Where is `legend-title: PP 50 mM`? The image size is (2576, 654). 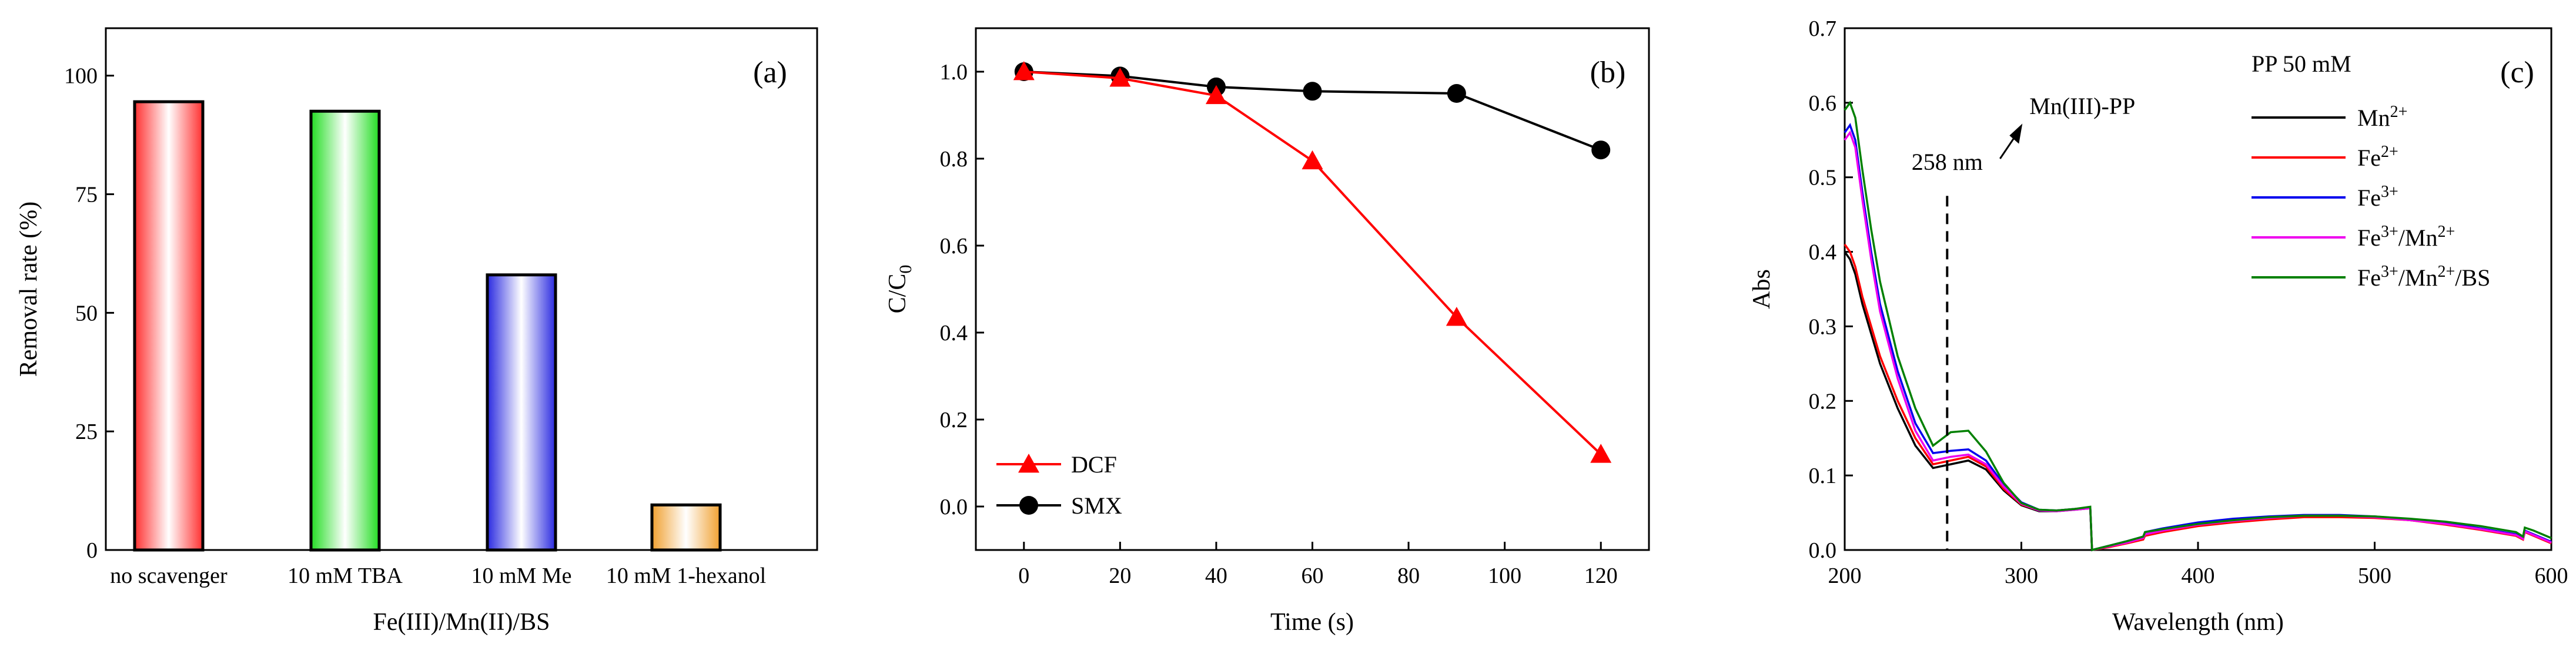
legend-title: PP 50 mM is located at coordinates (2301, 64).